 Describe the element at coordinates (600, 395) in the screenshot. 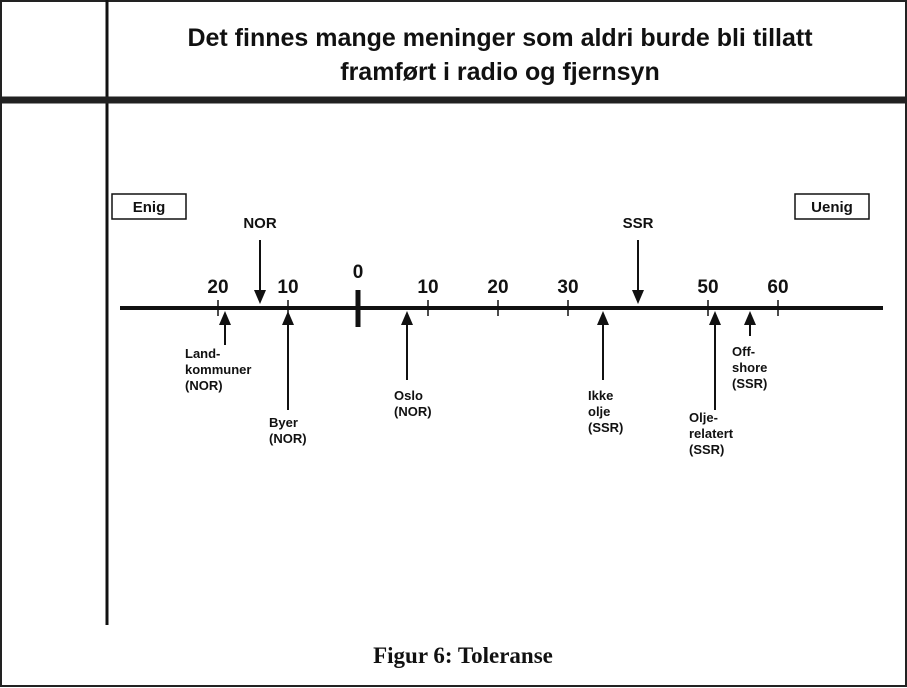

I see `arrow-label: Ikke` at that location.